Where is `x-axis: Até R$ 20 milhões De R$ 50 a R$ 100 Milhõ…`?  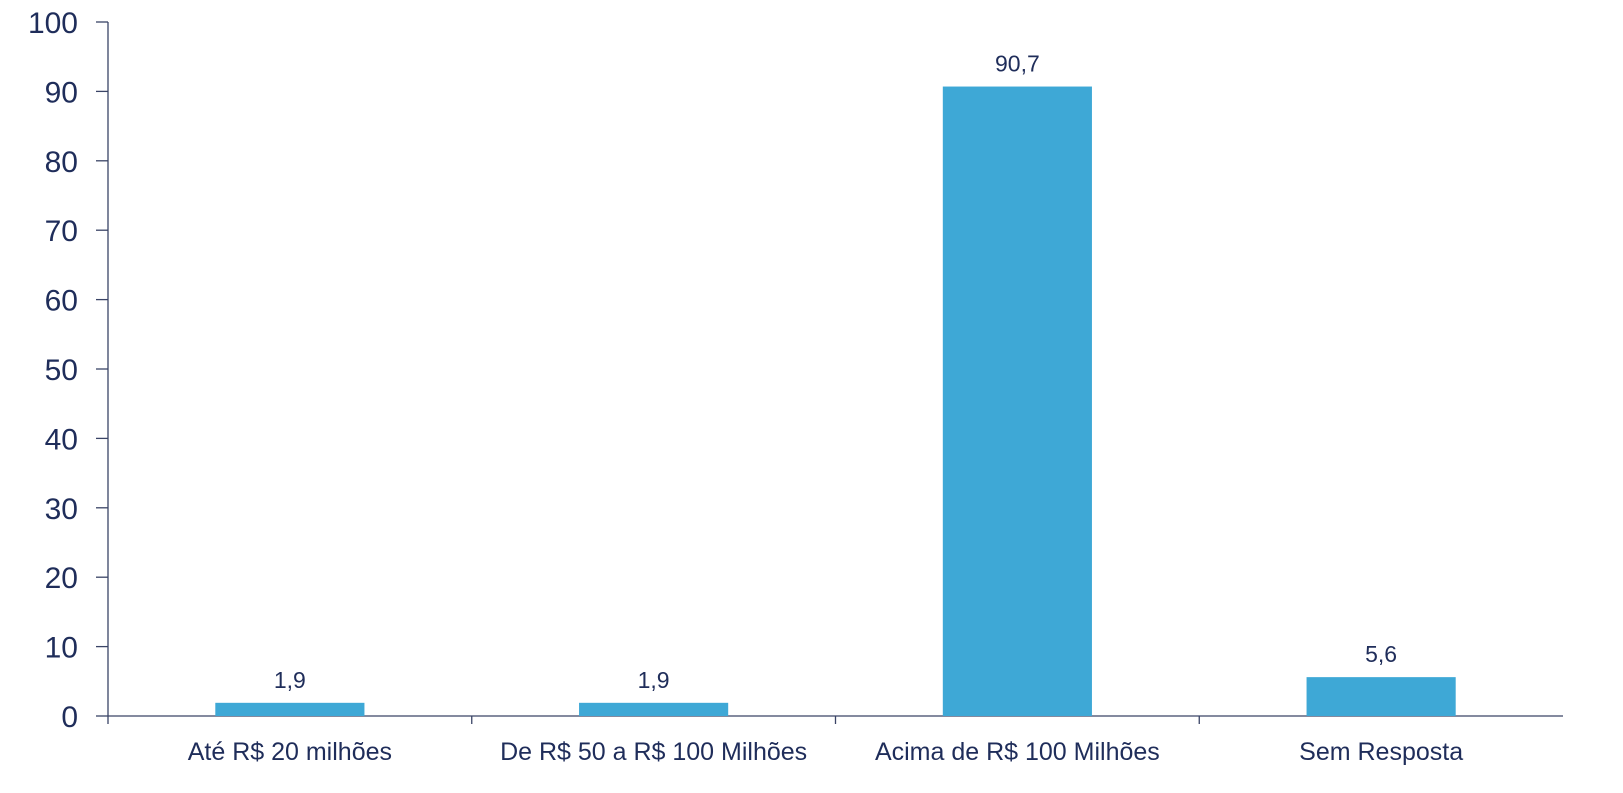 x-axis: Até R$ 20 milhões De R$ 50 a R$ 100 Milhõ… is located at coordinates (835, 740).